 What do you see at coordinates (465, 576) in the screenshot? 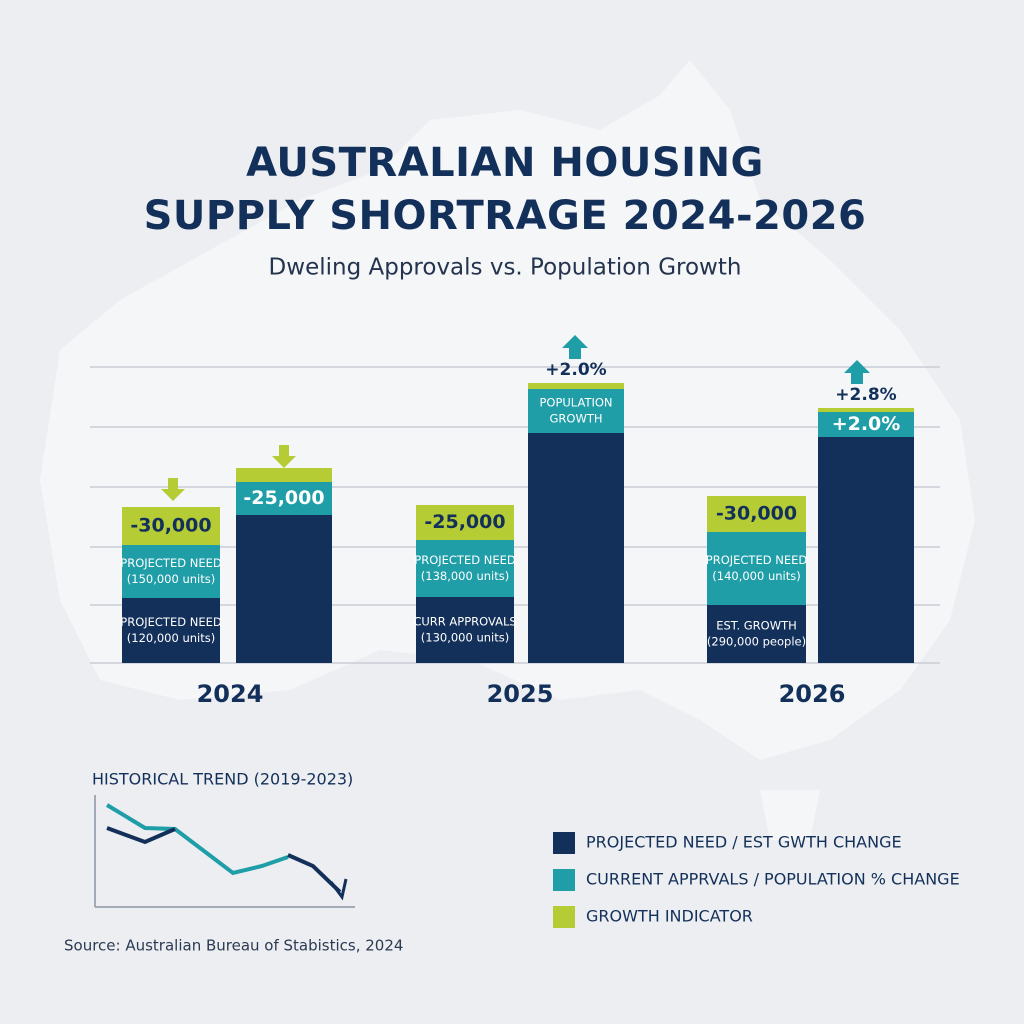
I see `segment-label: (138,000 units)` at bounding box center [465, 576].